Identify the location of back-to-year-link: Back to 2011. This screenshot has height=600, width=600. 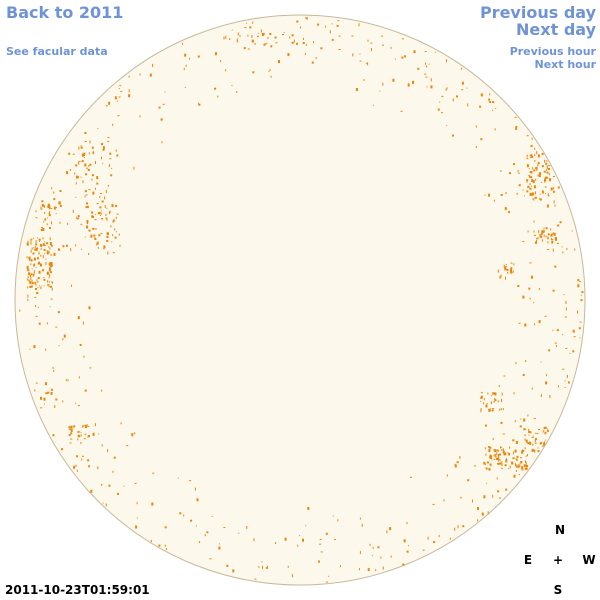
(65, 12).